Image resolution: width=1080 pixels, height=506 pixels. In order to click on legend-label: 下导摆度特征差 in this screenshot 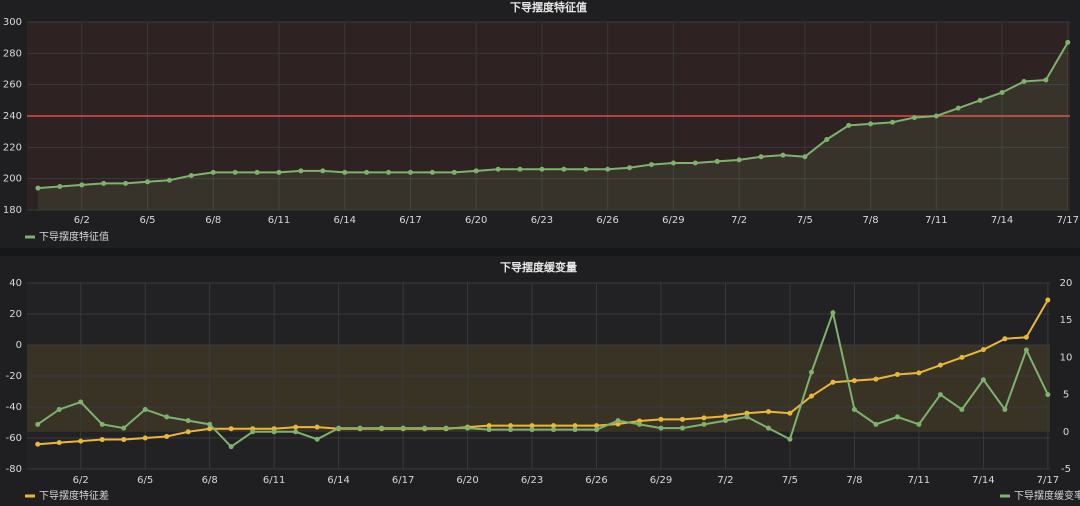, I will do `click(74, 495)`.